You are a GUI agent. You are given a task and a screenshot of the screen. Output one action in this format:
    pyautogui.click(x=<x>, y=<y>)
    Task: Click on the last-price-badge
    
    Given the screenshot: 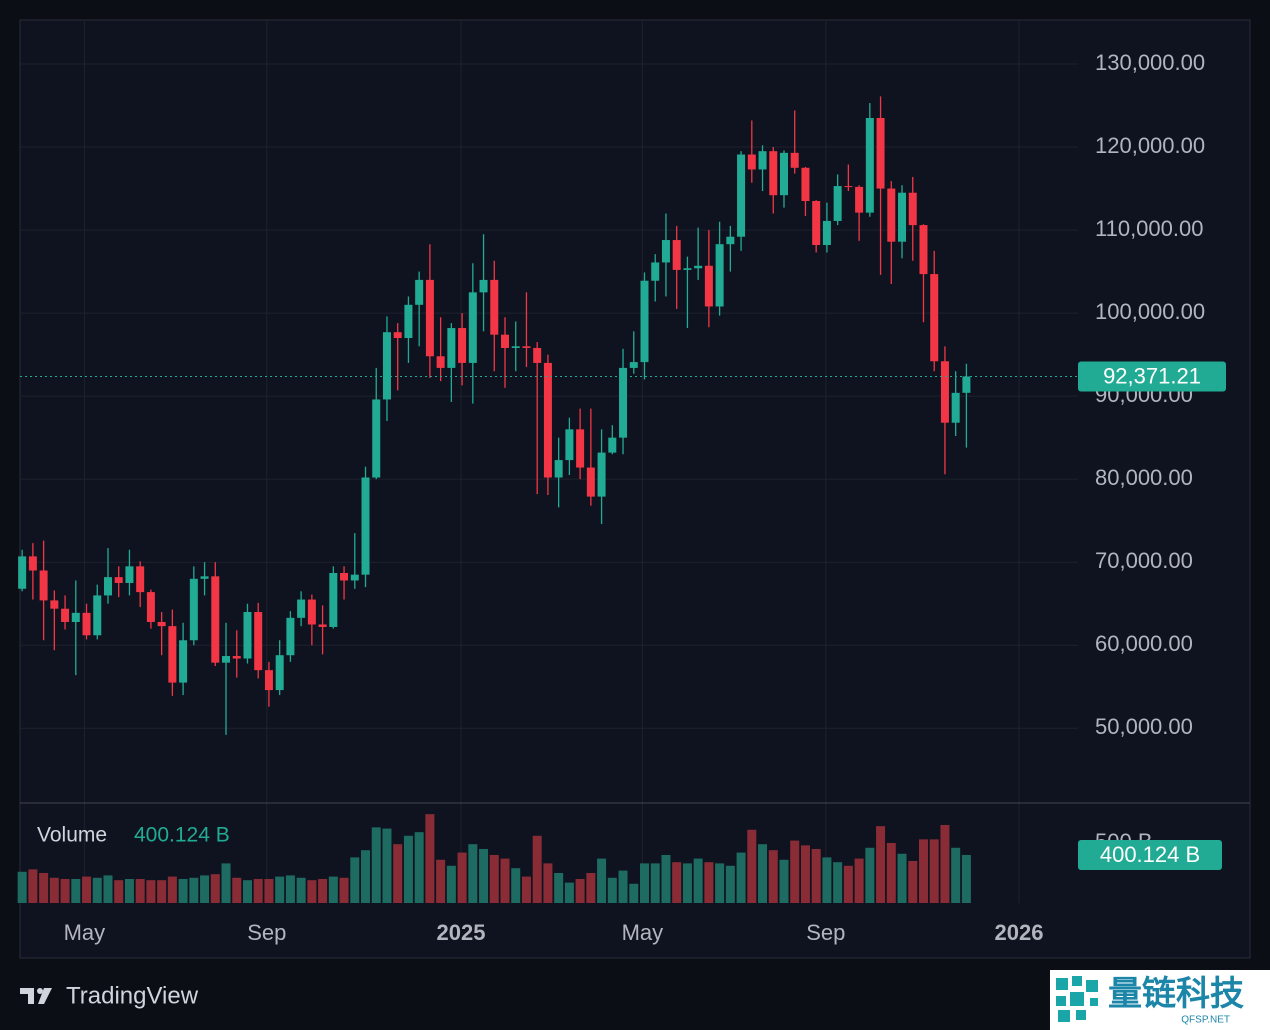 What is the action you would take?
    pyautogui.click(x=1152, y=376)
    